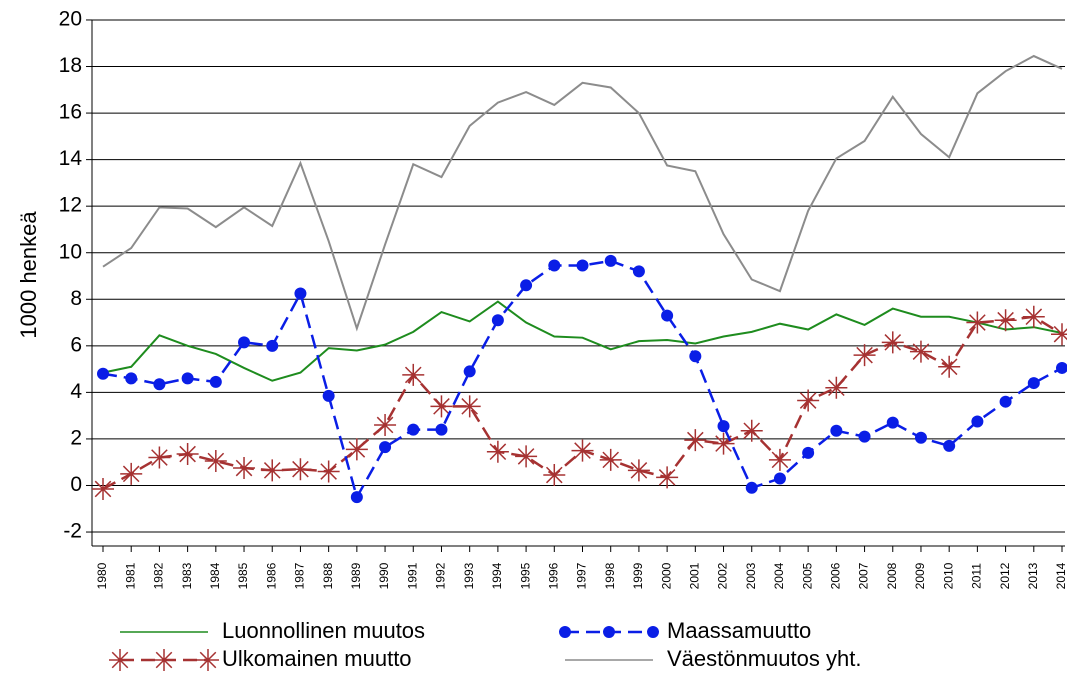 The image size is (1067, 677). Describe the element at coordinates (638, 575) in the screenshot. I see `x-tick-label: 1999` at that location.